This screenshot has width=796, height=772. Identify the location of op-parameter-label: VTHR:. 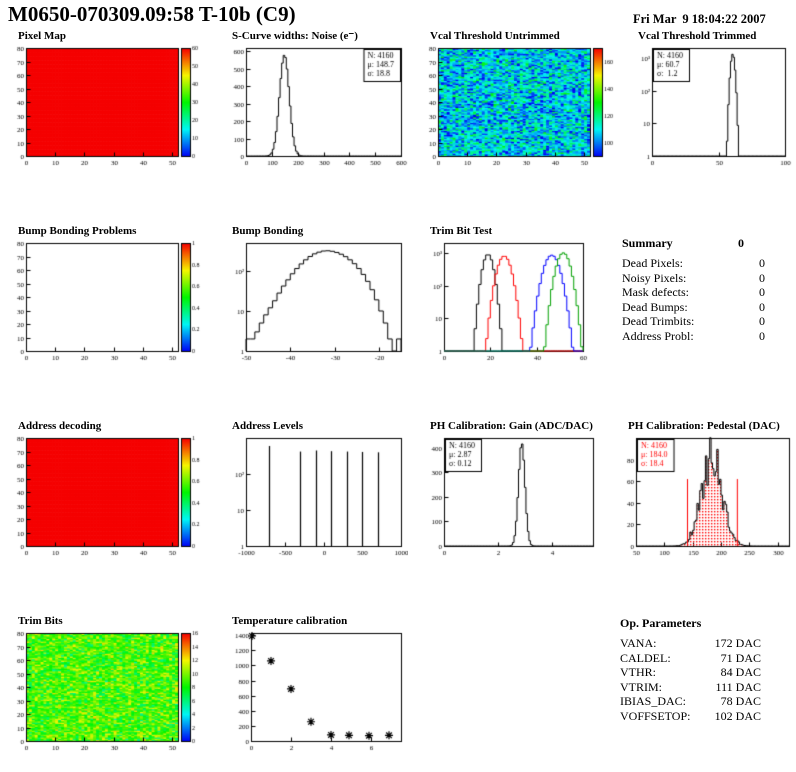
(638, 672).